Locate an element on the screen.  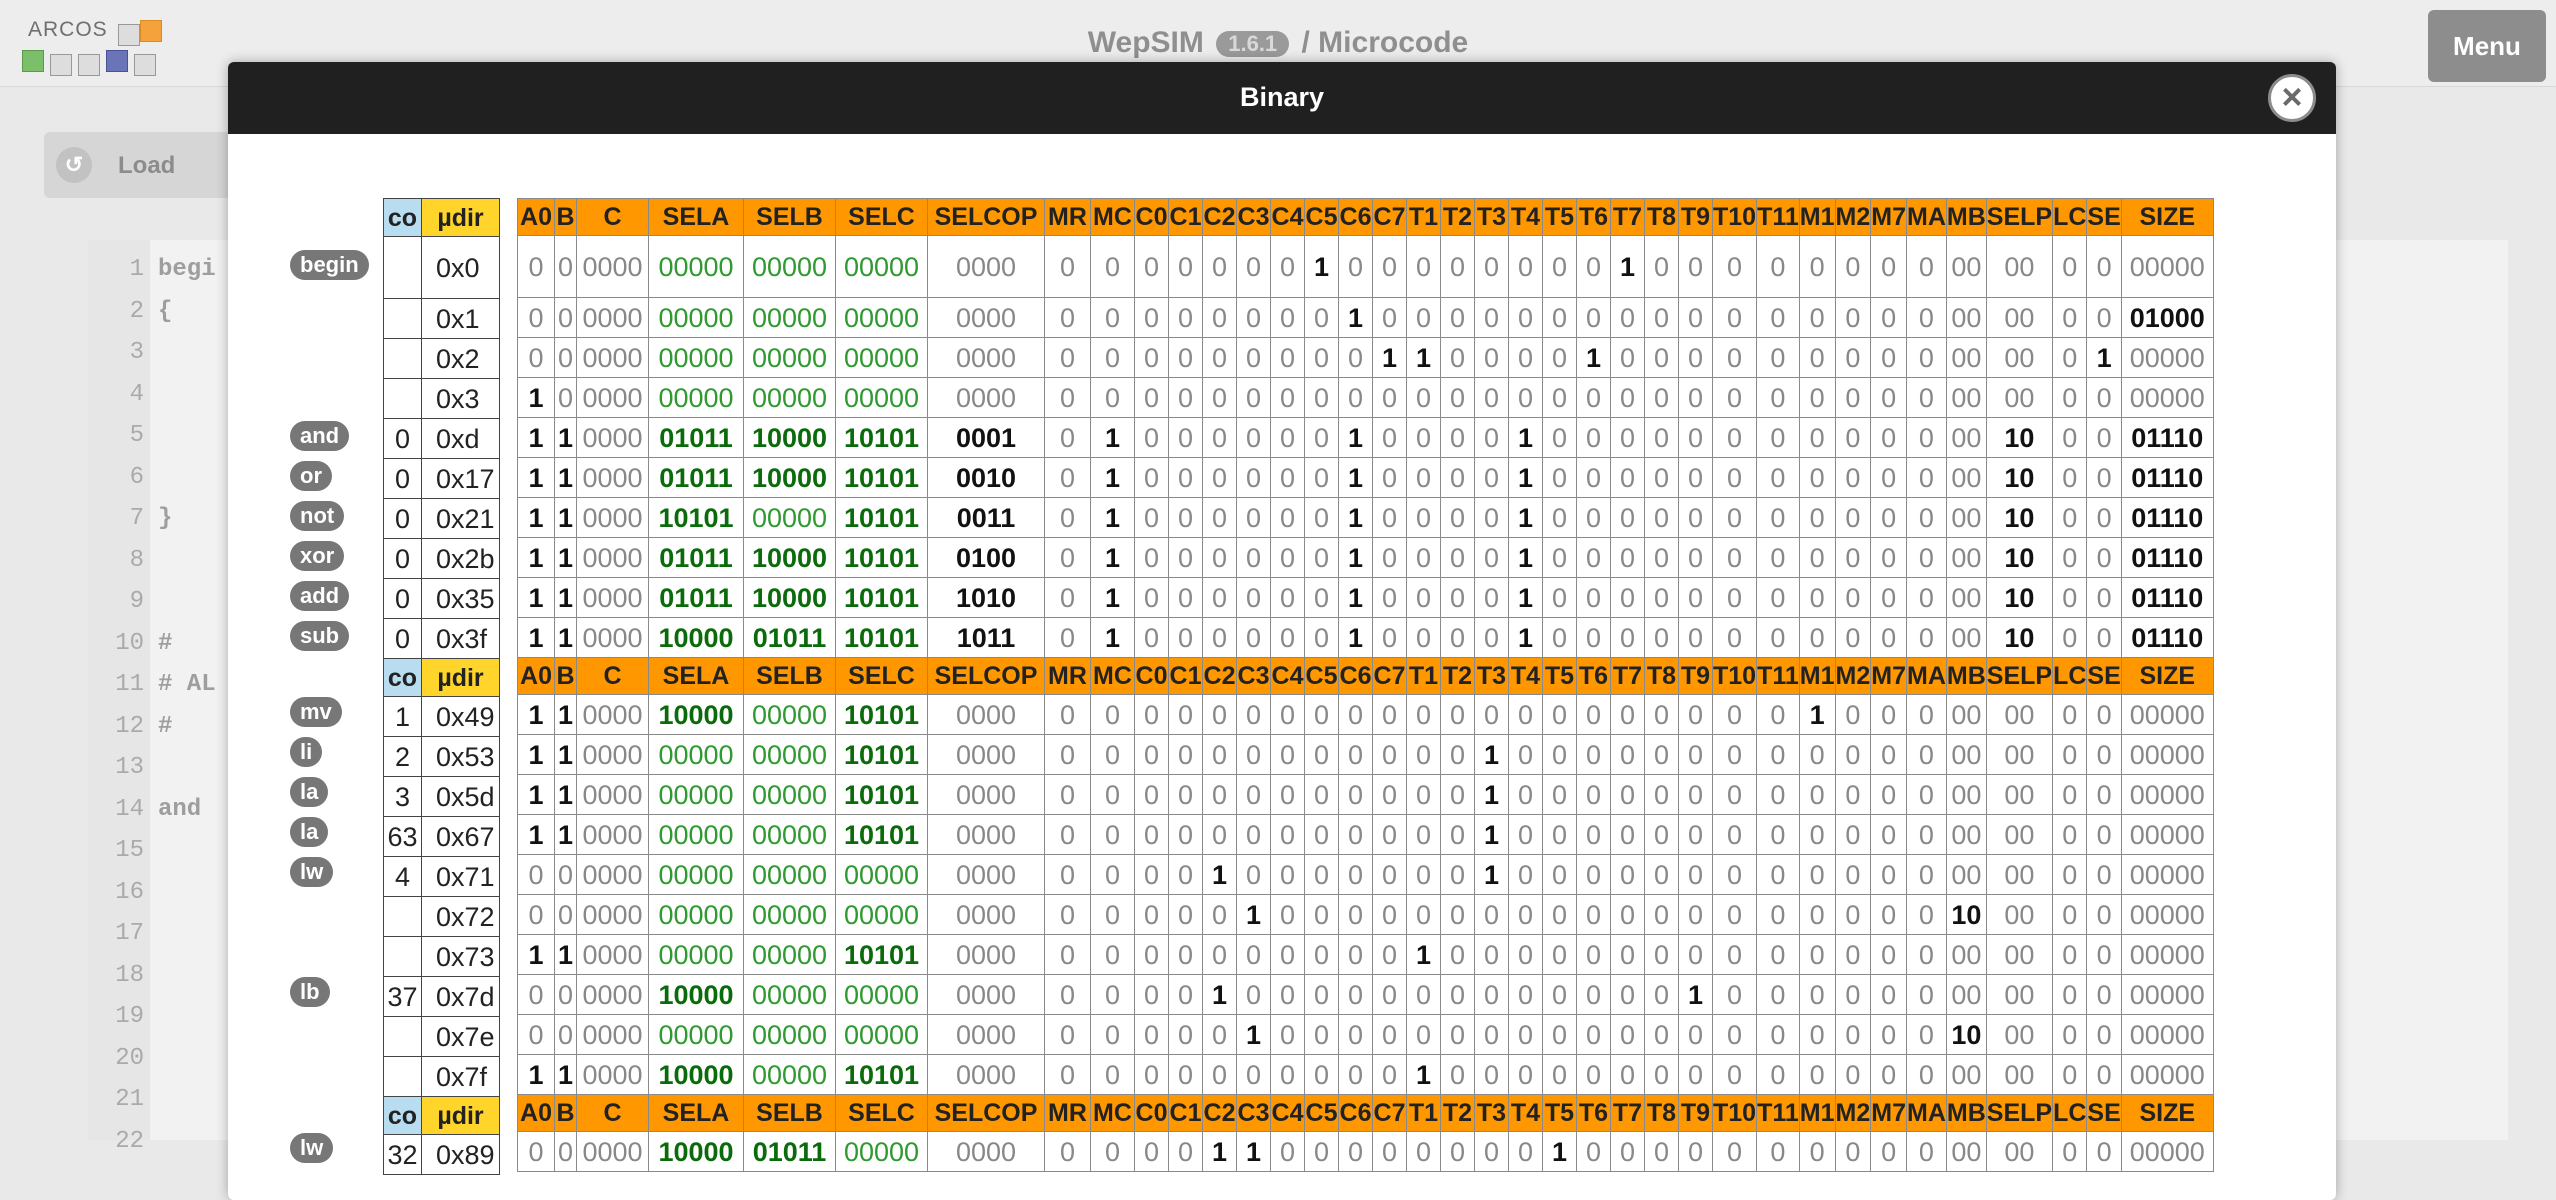
signal-header: SELB is located at coordinates (789, 1113).